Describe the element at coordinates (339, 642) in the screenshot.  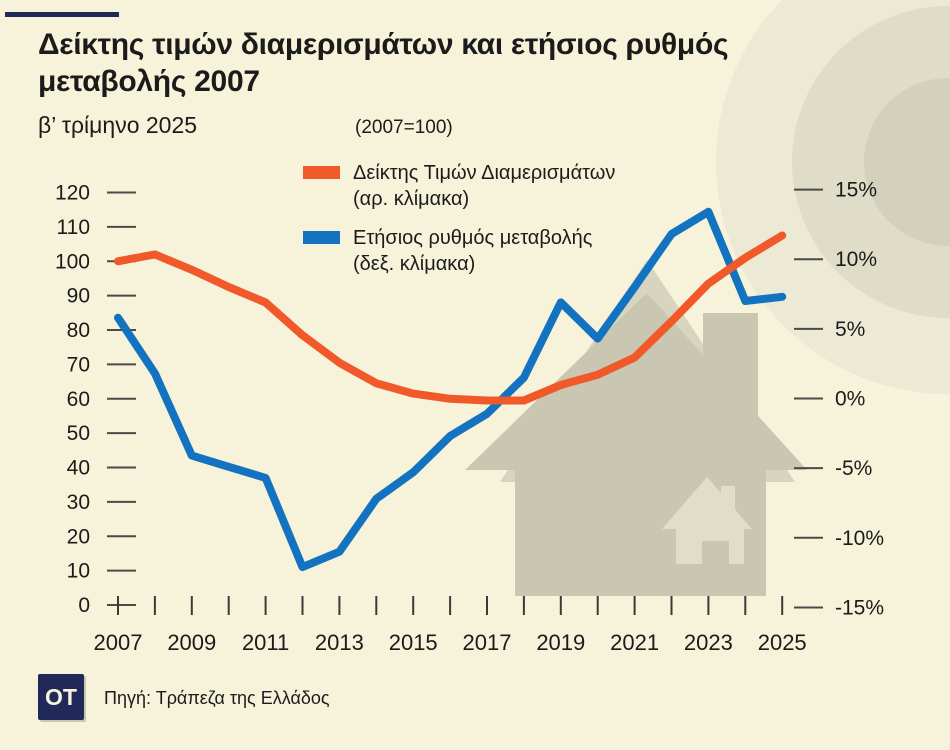
I see `x-axis-year-label: 2013` at that location.